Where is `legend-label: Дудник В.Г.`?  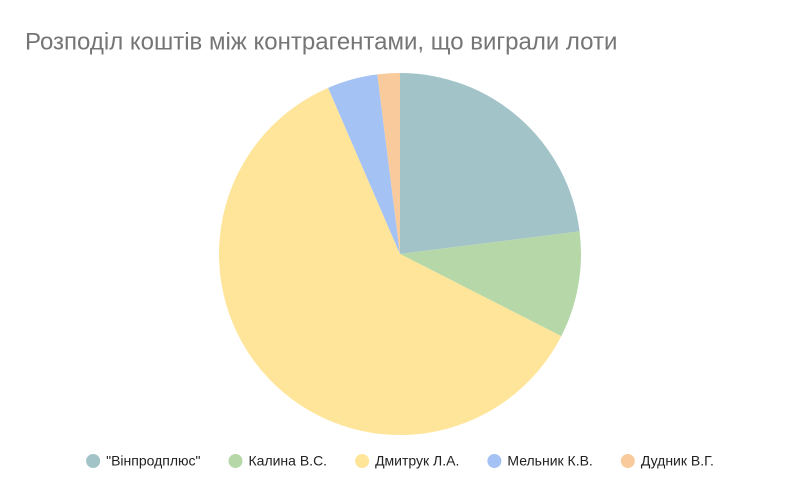
legend-label: Дудник В.Г. is located at coordinates (677, 461).